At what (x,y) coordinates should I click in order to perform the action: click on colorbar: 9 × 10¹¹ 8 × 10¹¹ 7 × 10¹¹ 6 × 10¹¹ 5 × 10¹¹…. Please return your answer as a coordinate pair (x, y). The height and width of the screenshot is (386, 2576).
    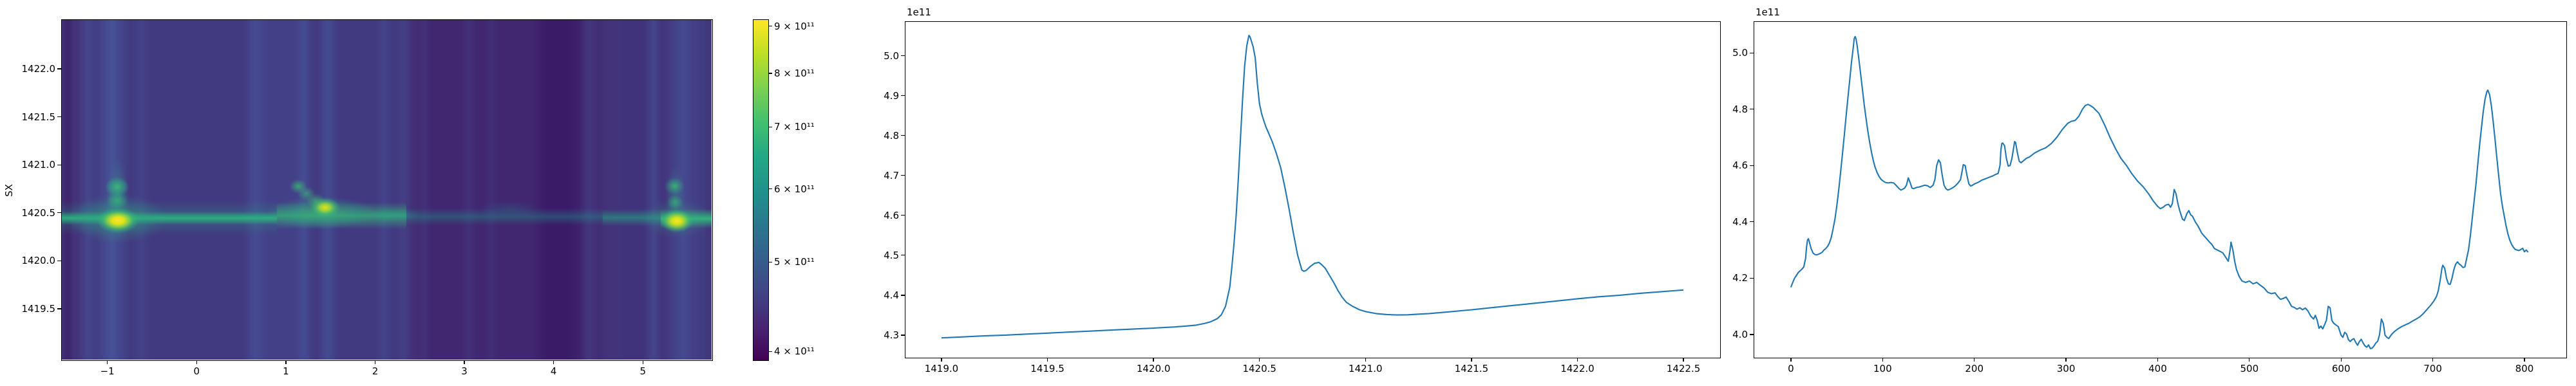
    Looking at the image, I should click on (784, 190).